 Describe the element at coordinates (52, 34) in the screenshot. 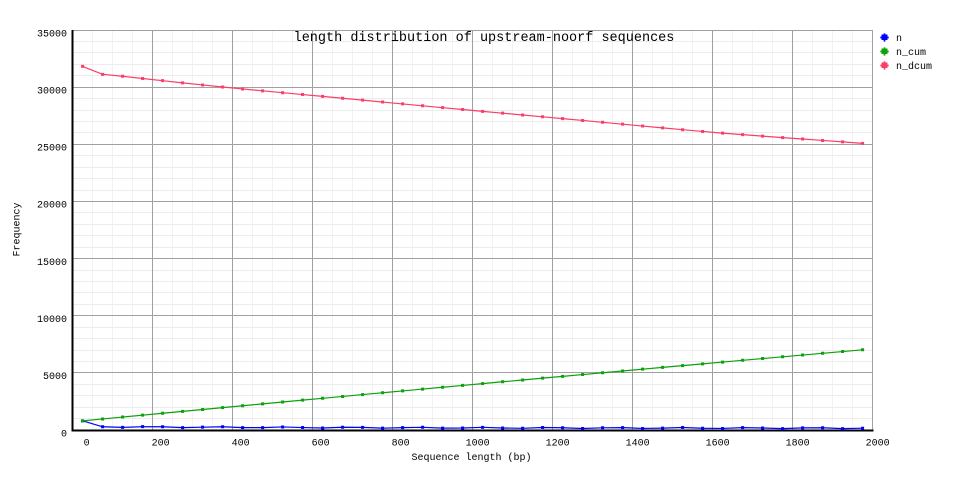

I see `svg-text: 35000` at that location.